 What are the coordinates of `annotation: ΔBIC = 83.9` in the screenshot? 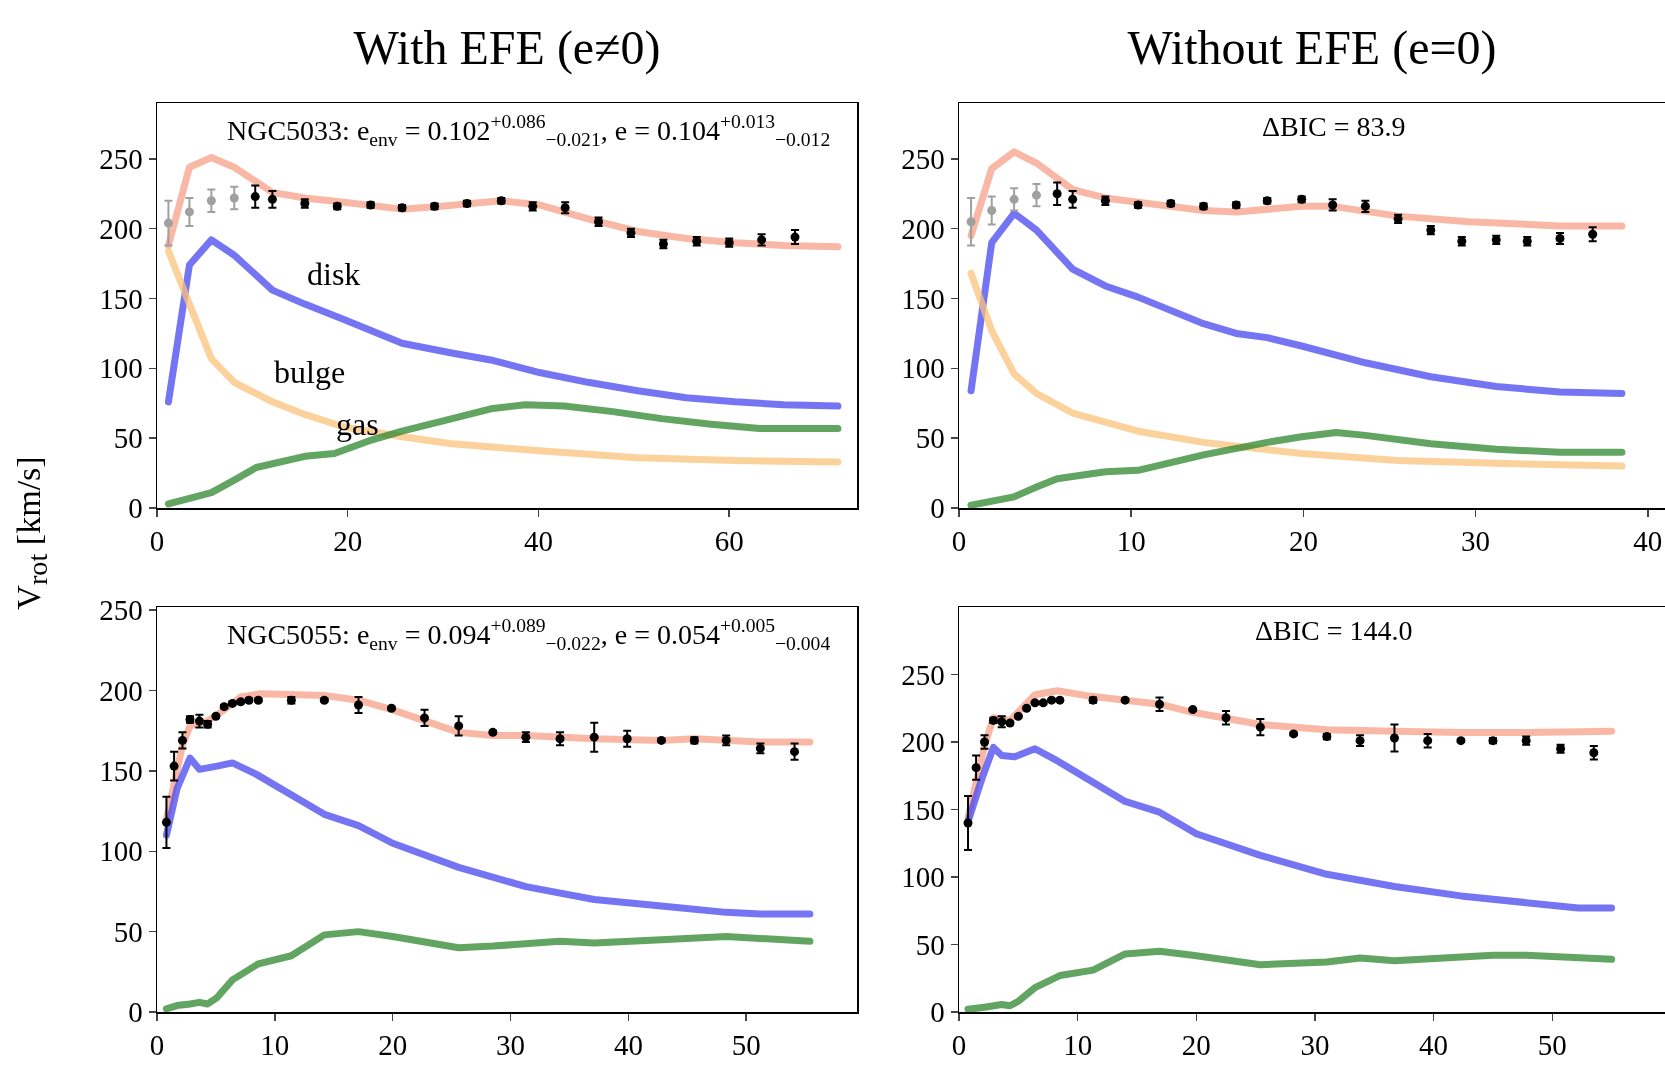 It's located at (1334, 126).